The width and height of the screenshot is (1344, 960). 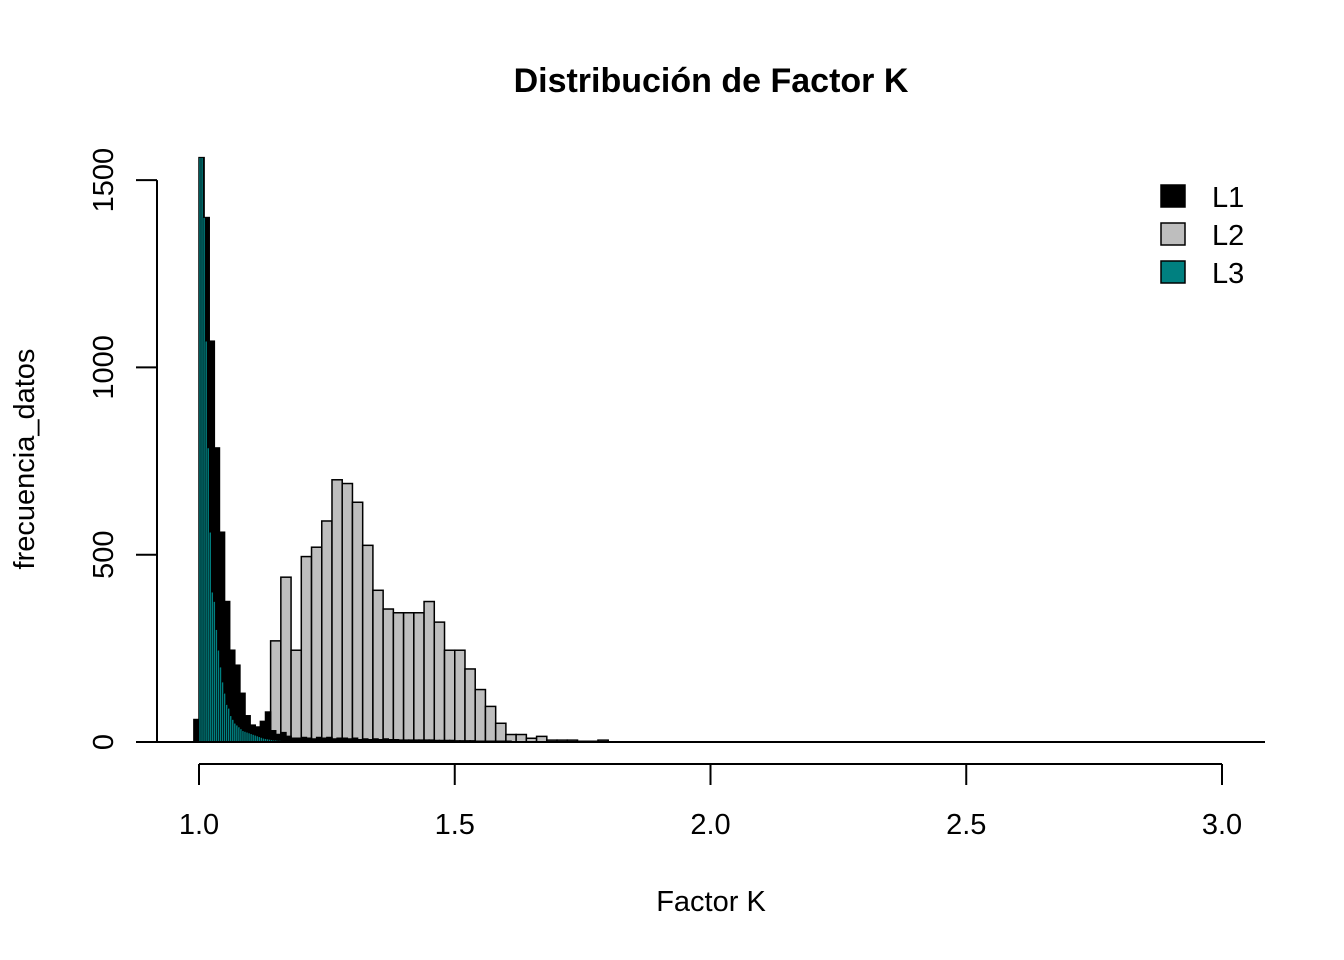 I want to click on y-tick-label: 0, so click(x=104, y=742).